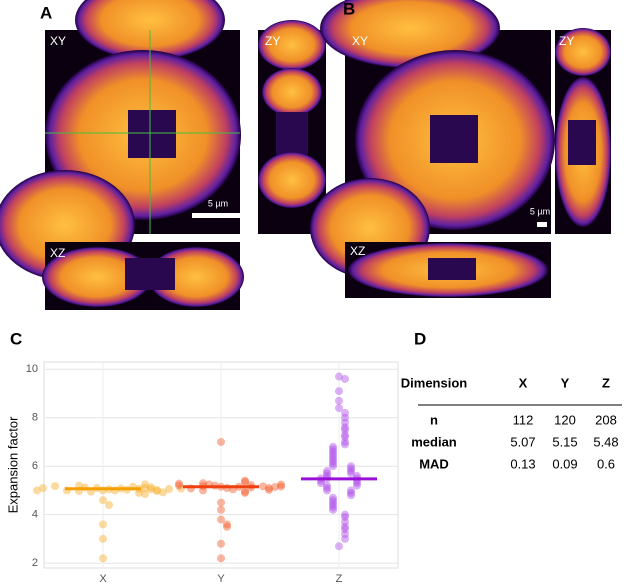 The height and width of the screenshot is (586, 627). I want to click on table-cell: 120, so click(565, 419).